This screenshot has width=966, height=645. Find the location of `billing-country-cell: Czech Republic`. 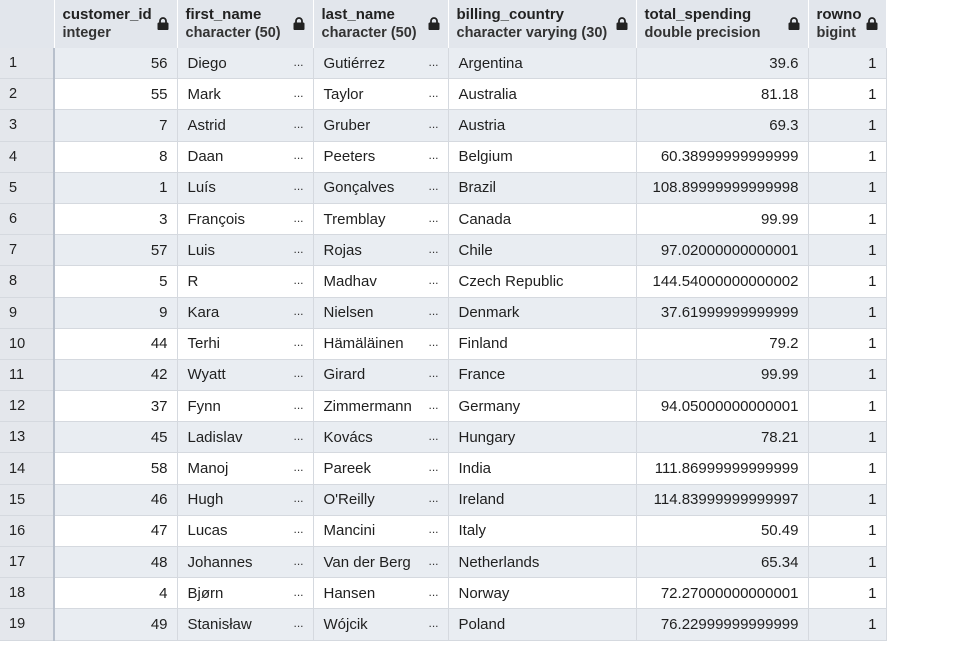

billing-country-cell: Czech Republic is located at coordinates (542, 281).